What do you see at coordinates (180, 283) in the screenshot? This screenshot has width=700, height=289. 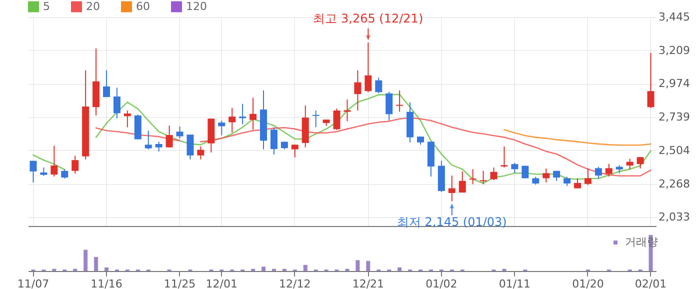 I see `x-tick-label: 11/25` at bounding box center [180, 283].